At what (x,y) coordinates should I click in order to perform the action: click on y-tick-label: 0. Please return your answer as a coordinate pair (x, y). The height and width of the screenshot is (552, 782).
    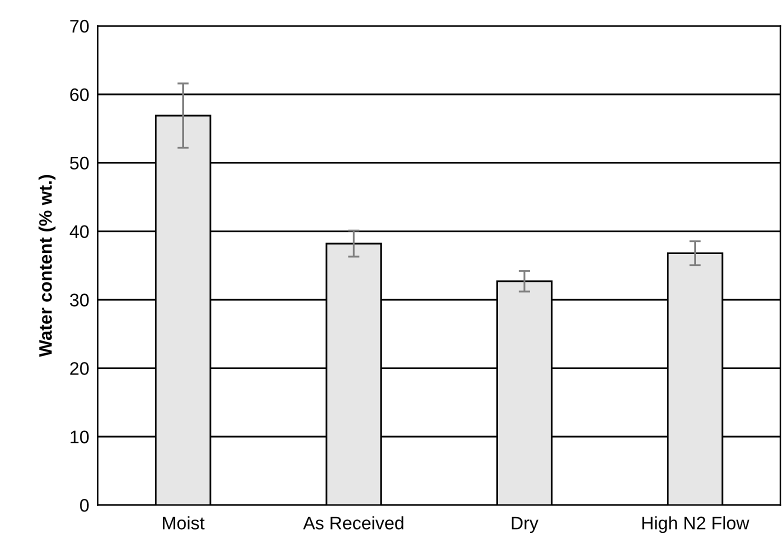
    Looking at the image, I should click on (84, 505).